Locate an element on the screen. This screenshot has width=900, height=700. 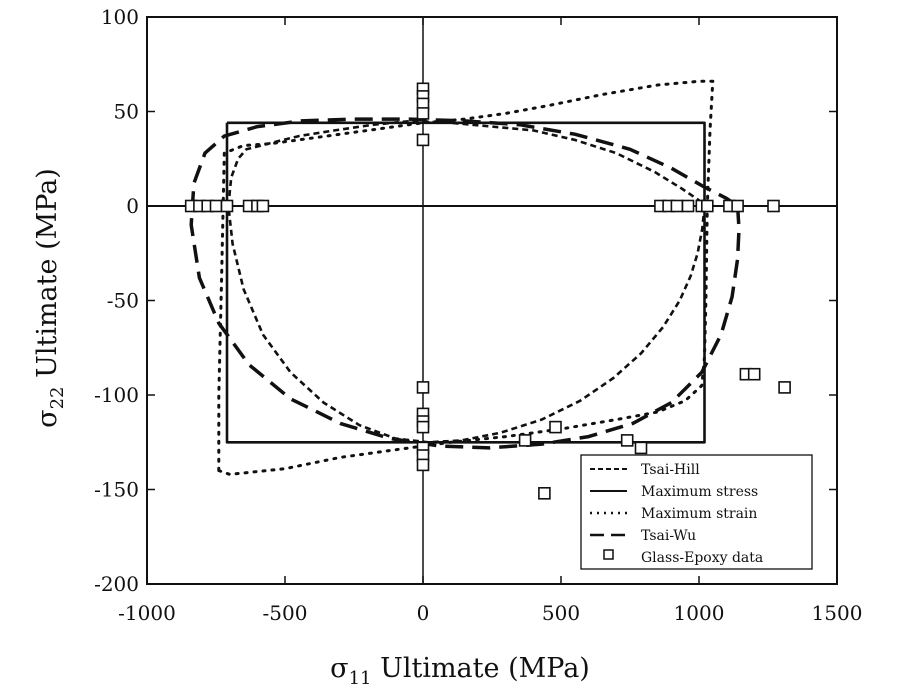
y-axis-title: σ22 Ultimate (MPa) is located at coordinates (50, 298).